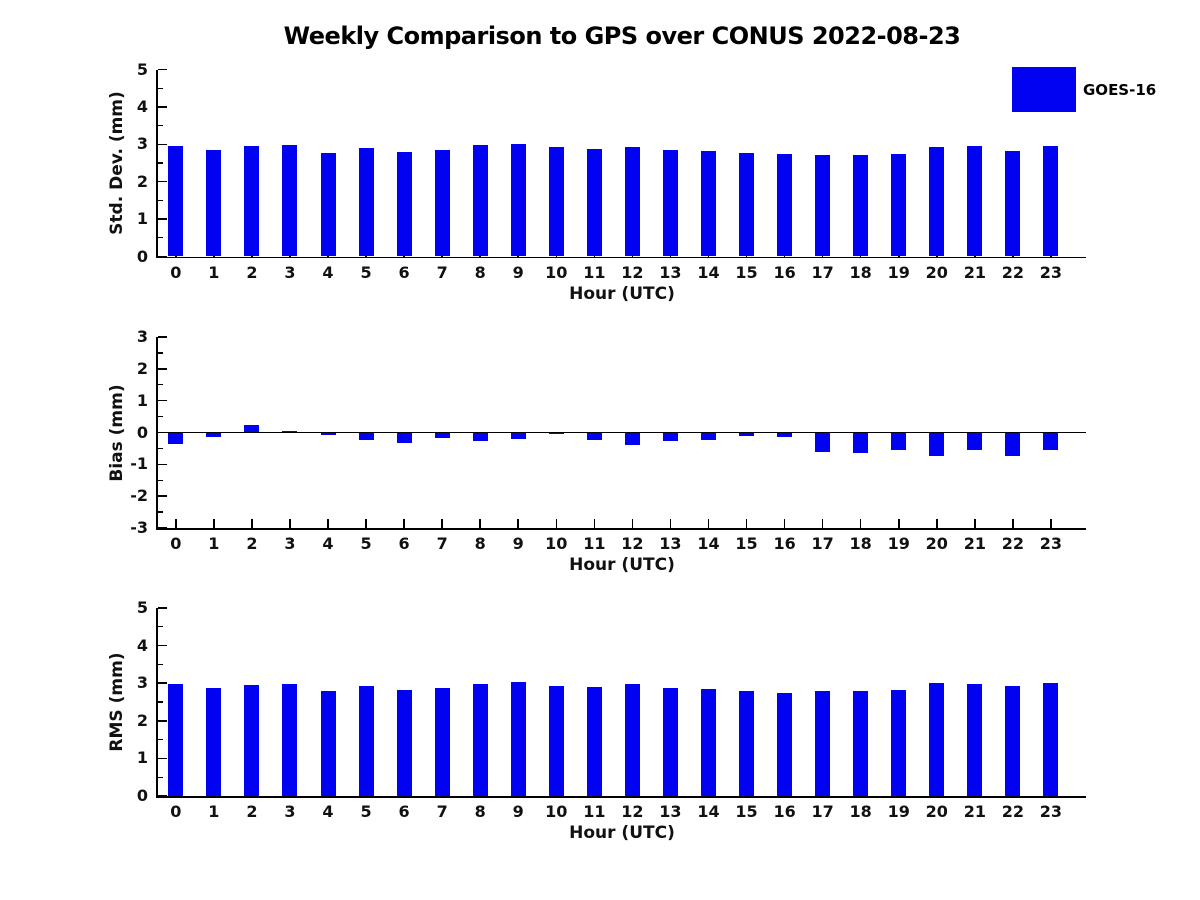 This screenshot has width=1200, height=900. Describe the element at coordinates (1044, 89) in the screenshot. I see `legend-swatch-icon` at that location.